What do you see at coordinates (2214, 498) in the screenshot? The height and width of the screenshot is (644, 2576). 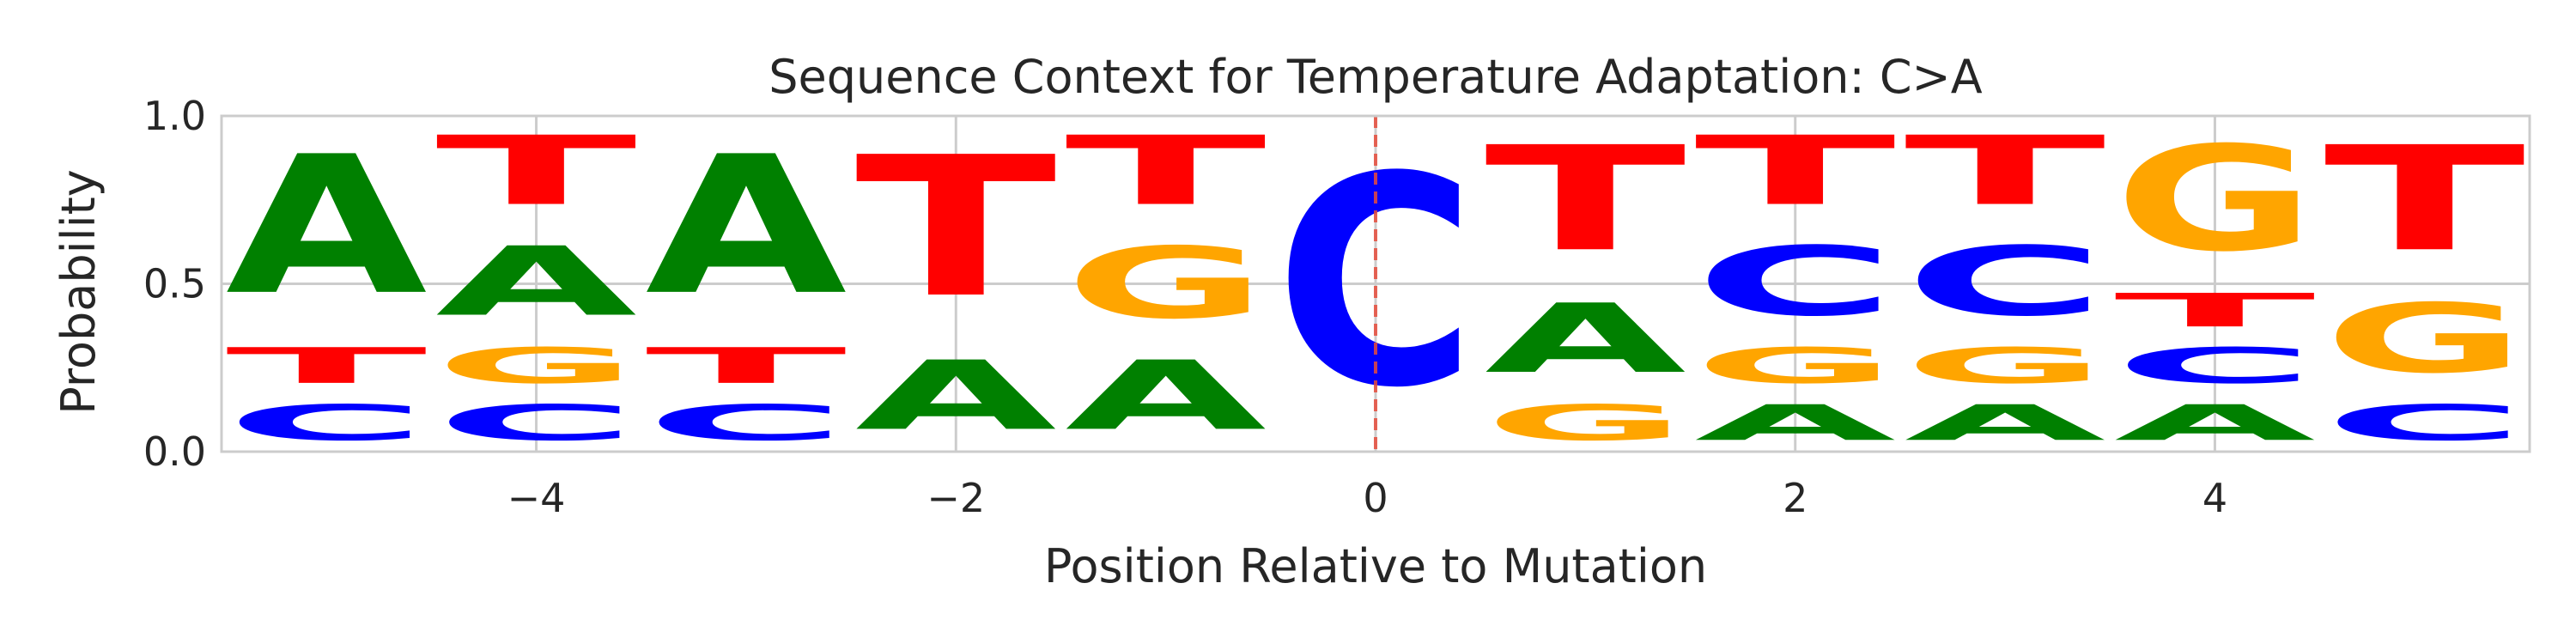 I see `x-tick-label: 4` at bounding box center [2214, 498].